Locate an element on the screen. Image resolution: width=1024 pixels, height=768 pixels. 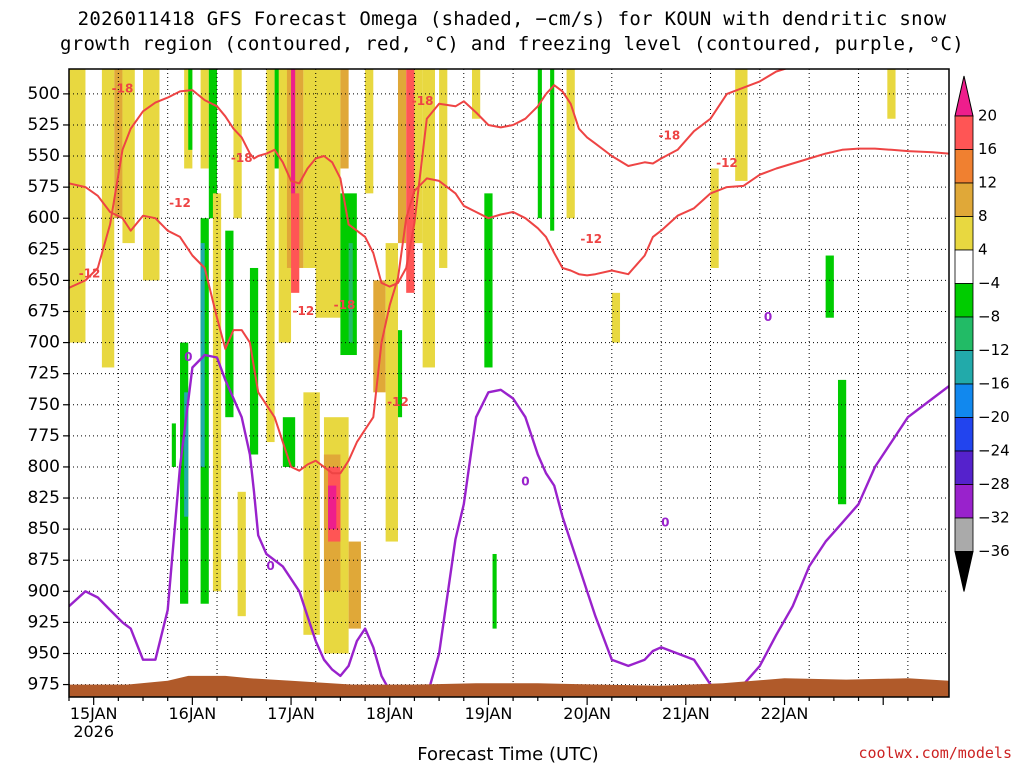
x-tick-label-20JAN: 20JAN is located at coordinates (587, 713).